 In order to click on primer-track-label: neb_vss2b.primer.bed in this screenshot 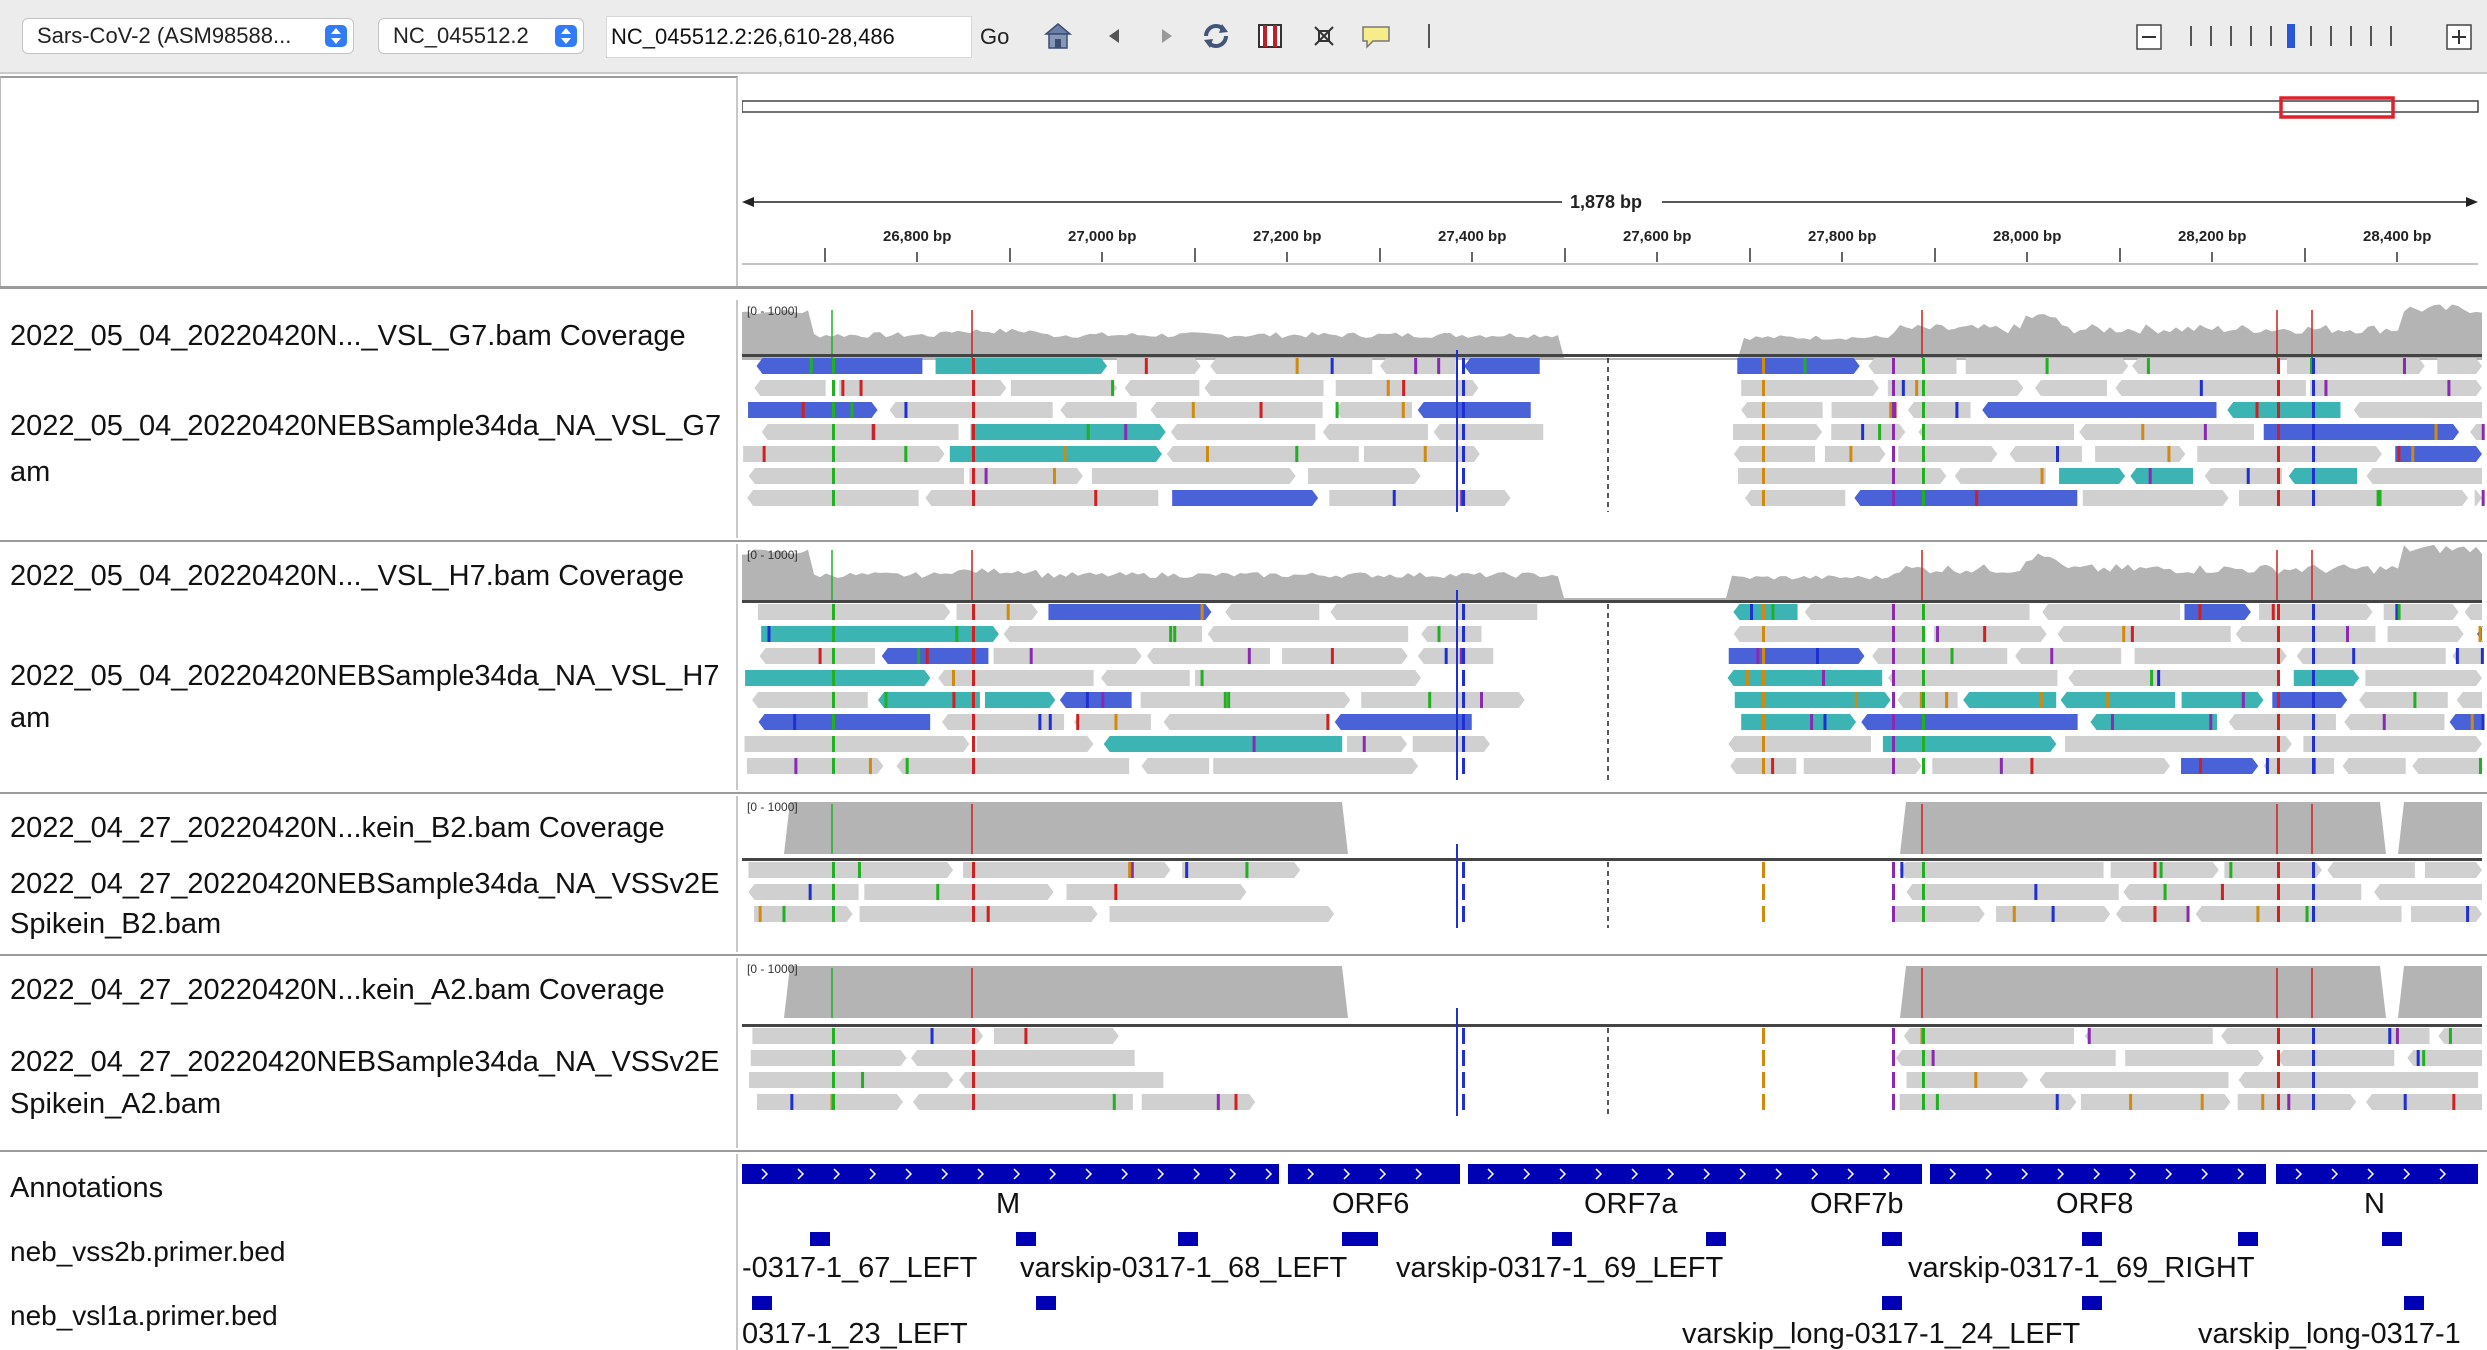, I will do `click(148, 1251)`.